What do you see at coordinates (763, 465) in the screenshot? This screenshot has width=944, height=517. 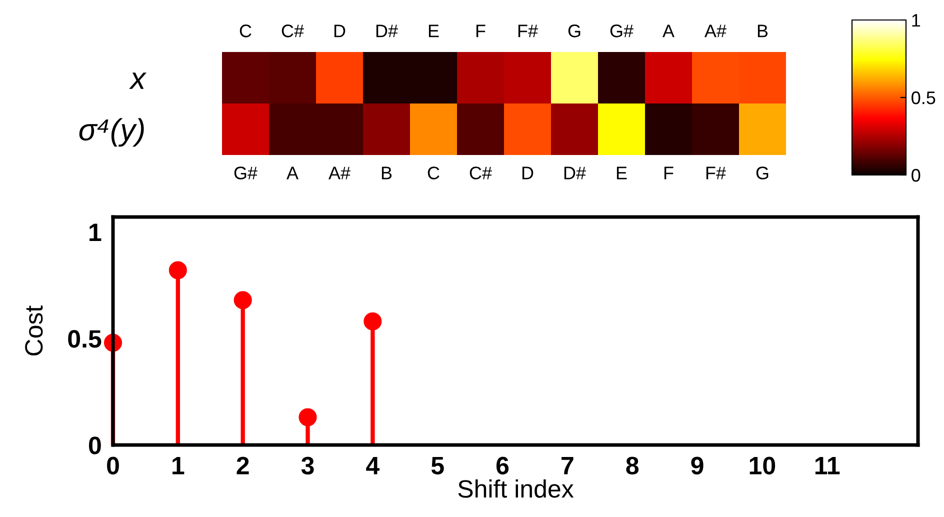 I see `x-tick-label: 10` at bounding box center [763, 465].